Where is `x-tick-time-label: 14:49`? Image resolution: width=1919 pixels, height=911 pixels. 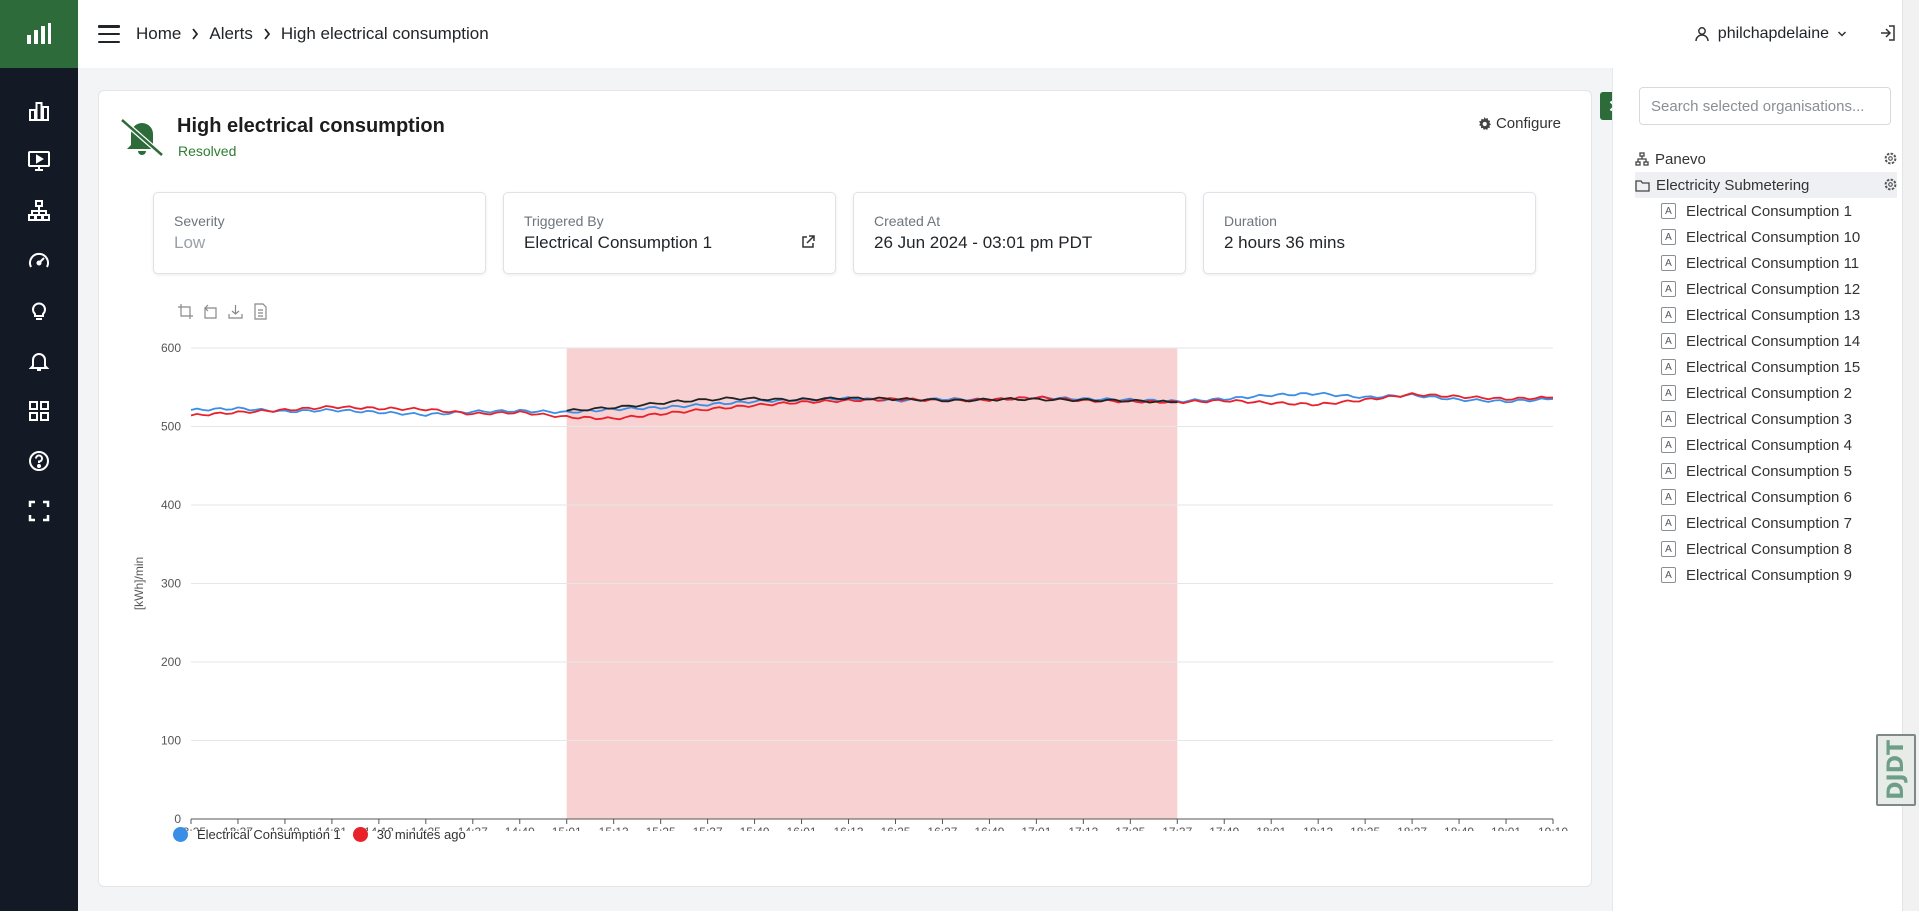
x-tick-time-label: 14:49 is located at coordinates (520, 828).